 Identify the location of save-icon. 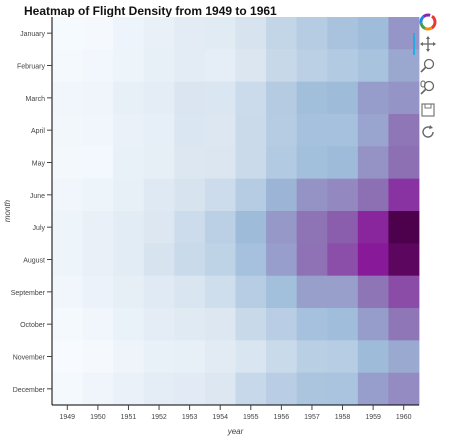
(428, 110).